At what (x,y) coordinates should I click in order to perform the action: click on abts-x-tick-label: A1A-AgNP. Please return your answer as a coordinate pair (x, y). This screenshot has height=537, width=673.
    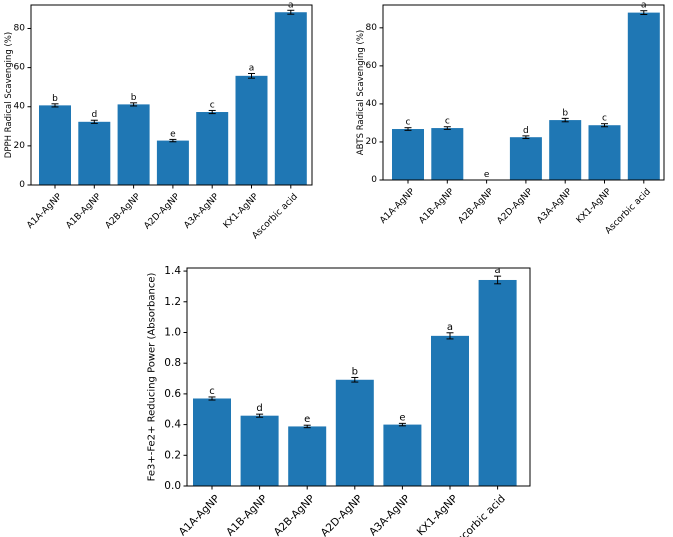
    Looking at the image, I should click on (397, 206).